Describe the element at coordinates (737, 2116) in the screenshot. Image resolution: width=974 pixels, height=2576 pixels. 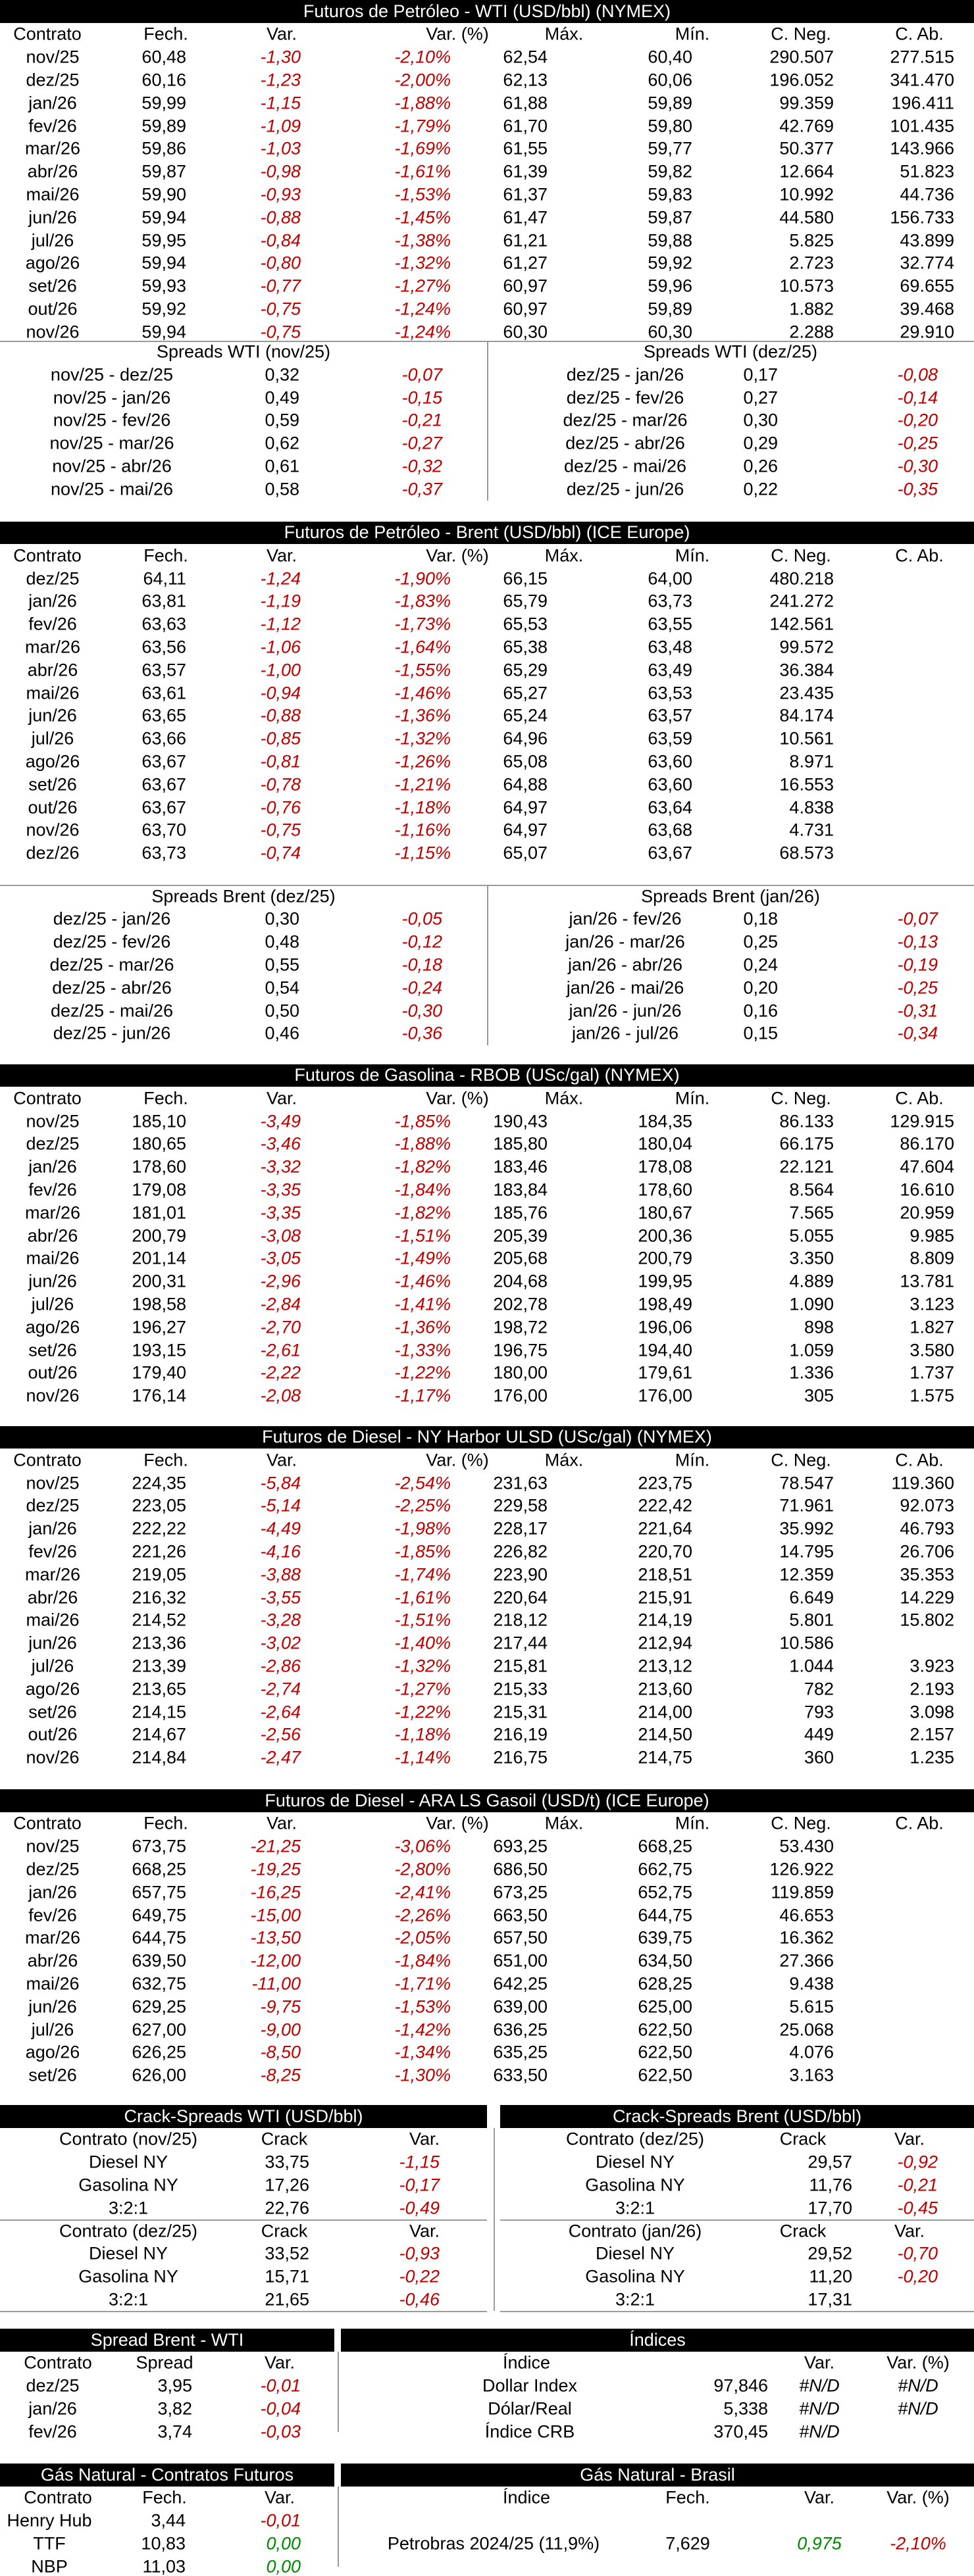
I see `section-title: Crack-Spreads Brent (USD/bbl)` at that location.